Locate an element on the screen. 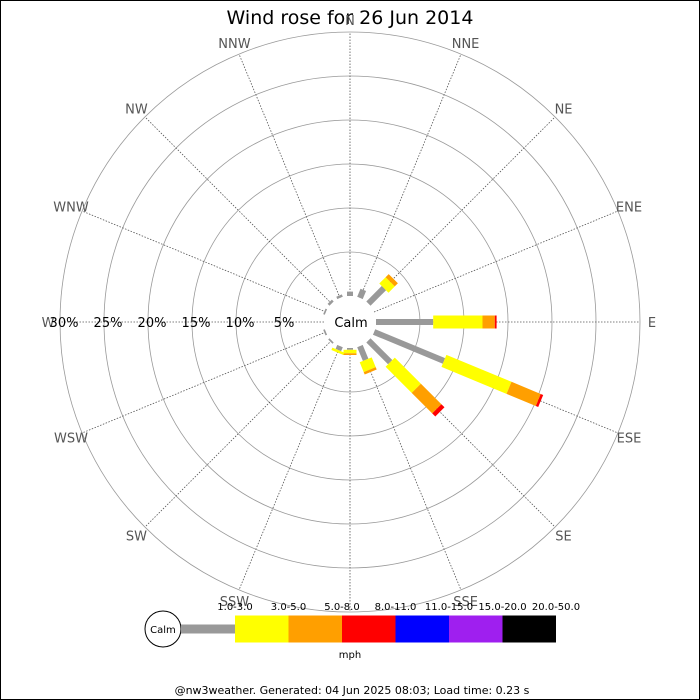 This screenshot has width=700, height=700. ring-label-10: 10% is located at coordinates (240, 323).